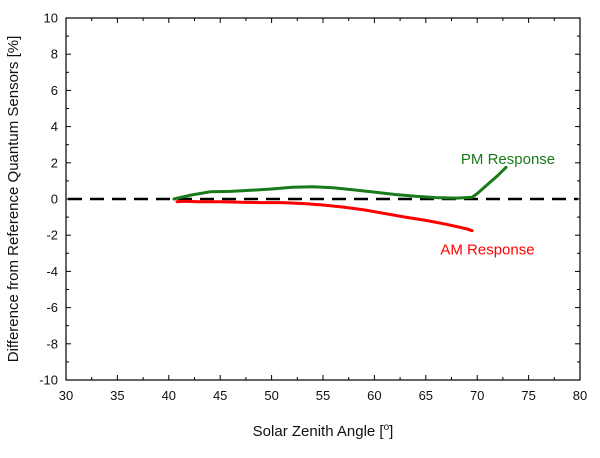  What do you see at coordinates (387, 427) in the screenshot?
I see `x-axis-title-superscript: o` at bounding box center [387, 427].